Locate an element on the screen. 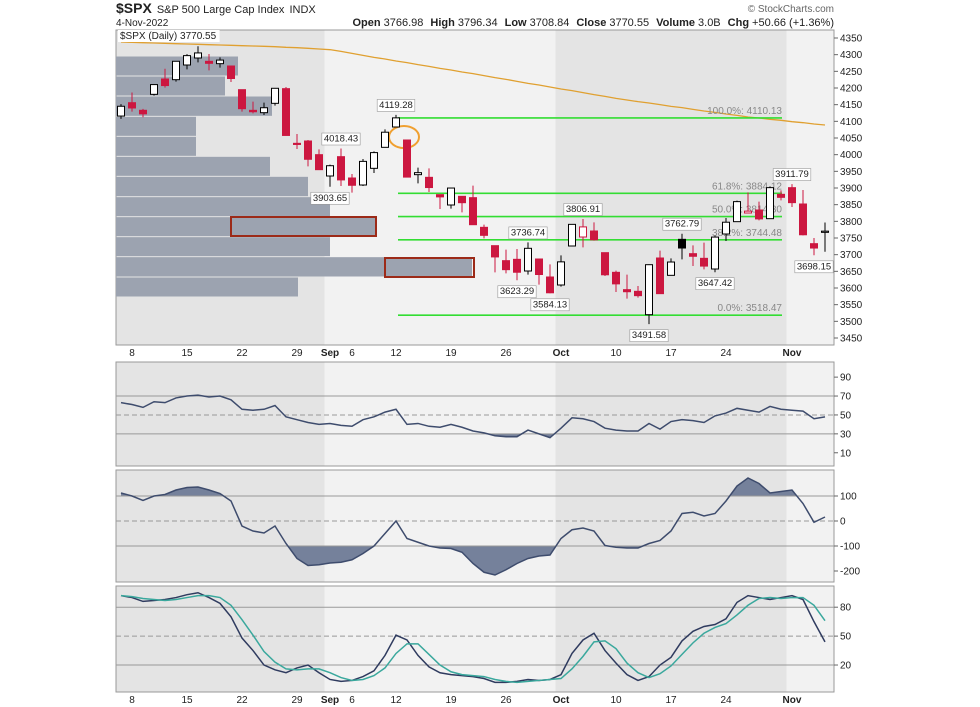 Image resolution: width=980 pixels, height=707 pixels. y-tick-label: 3900 is located at coordinates (851, 189).